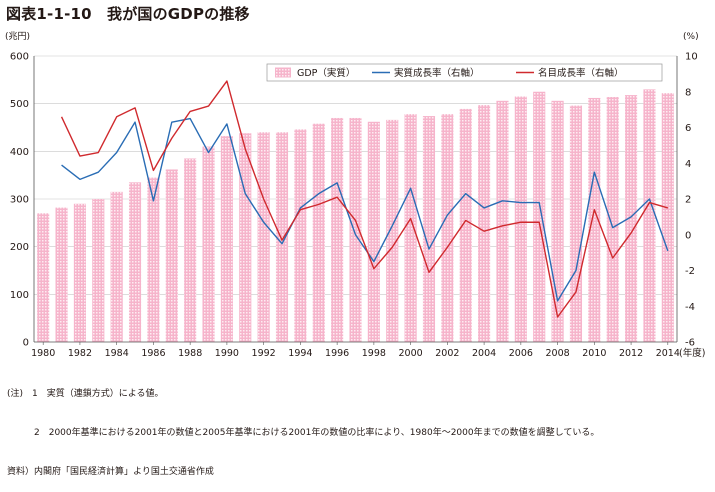 The image size is (715, 492). What do you see at coordinates (85, 394) in the screenshot?
I see `note-1: (注) 1 実質（連鎖方式）による値。` at bounding box center [85, 394].